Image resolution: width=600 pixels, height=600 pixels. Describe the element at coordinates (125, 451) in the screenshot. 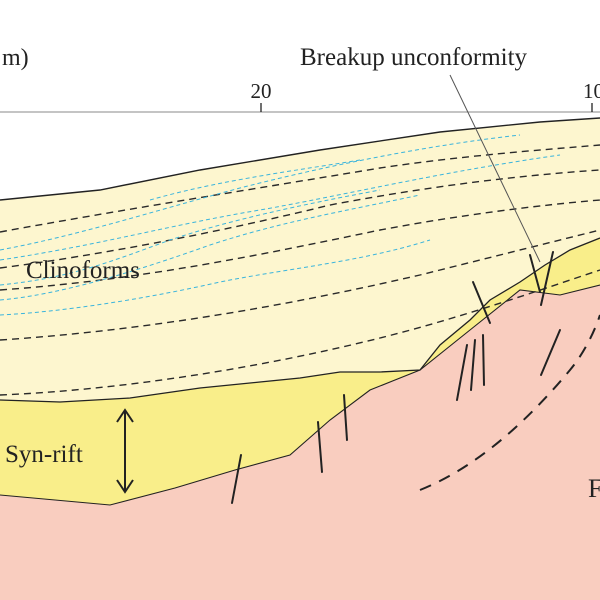

I see `double-arrow-icon` at that location.